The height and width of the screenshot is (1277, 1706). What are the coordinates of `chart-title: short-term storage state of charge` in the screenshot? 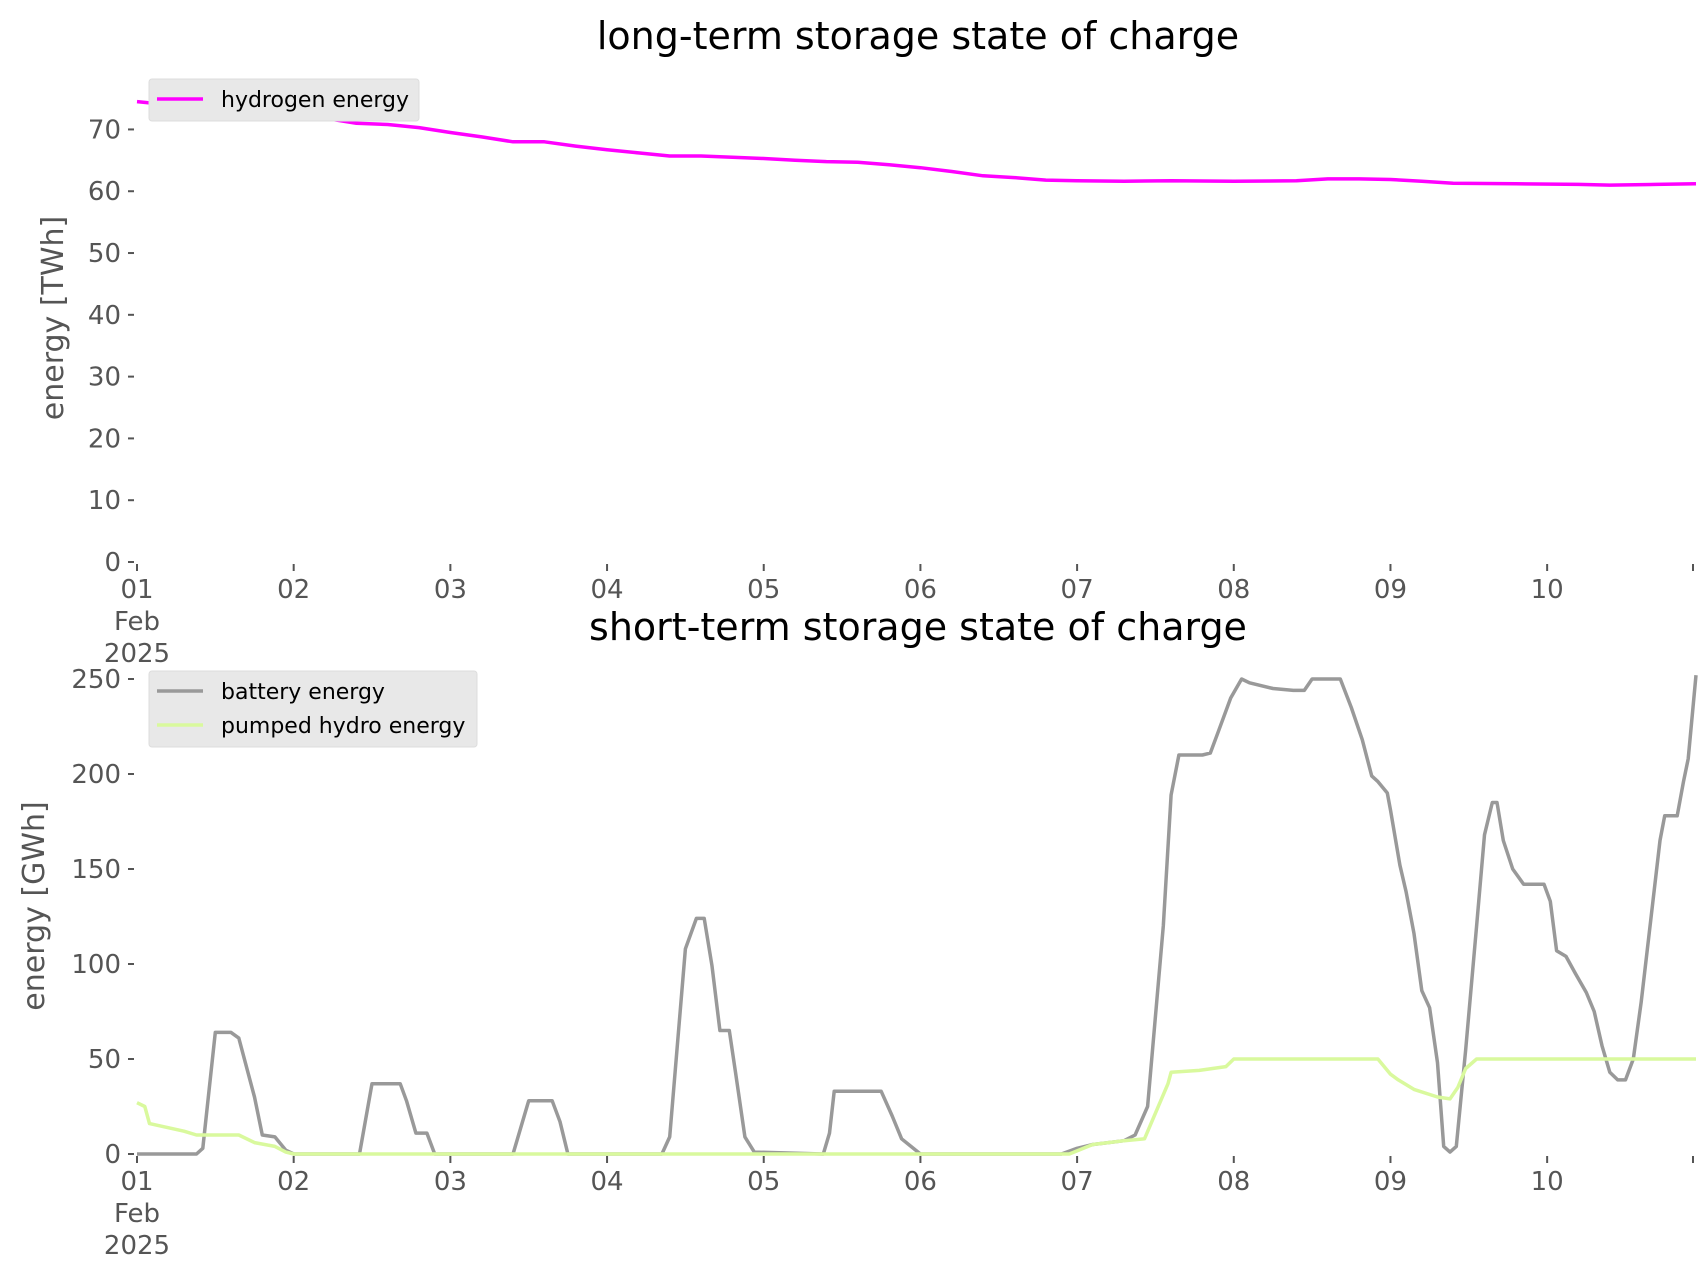 It's located at (918, 627).